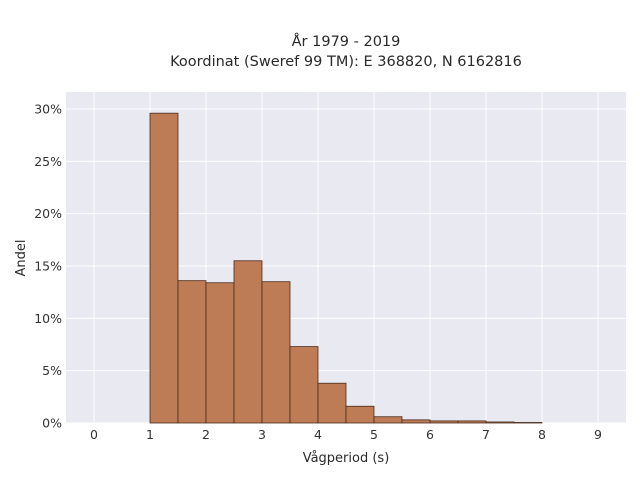  Describe the element at coordinates (430, 434) in the screenshot. I see `x-tick-label-6: 6` at that location.